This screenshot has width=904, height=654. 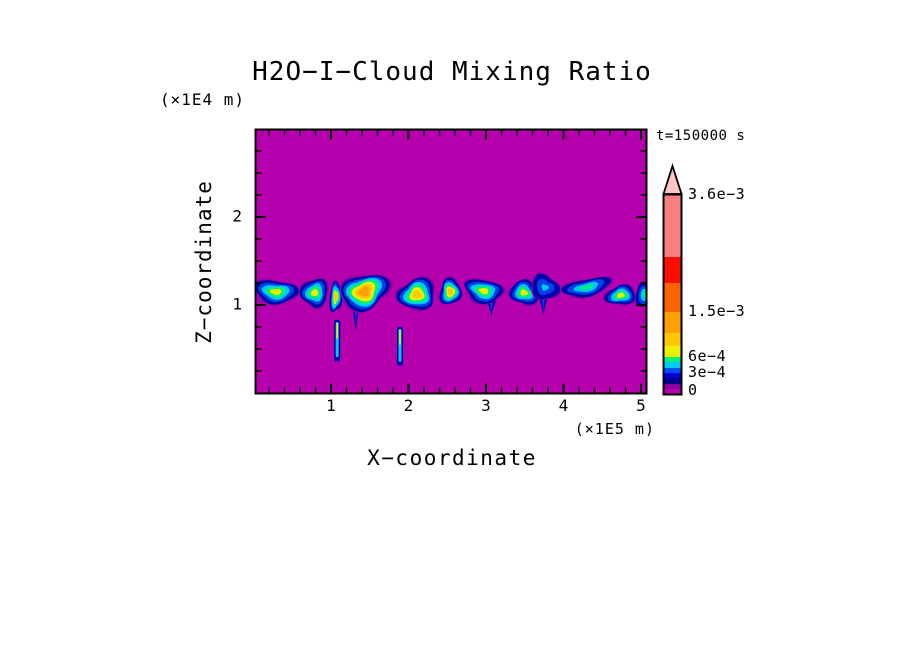 What do you see at coordinates (707, 372) in the screenshot?
I see `colorbar-level-label: 3e−4` at bounding box center [707, 372].